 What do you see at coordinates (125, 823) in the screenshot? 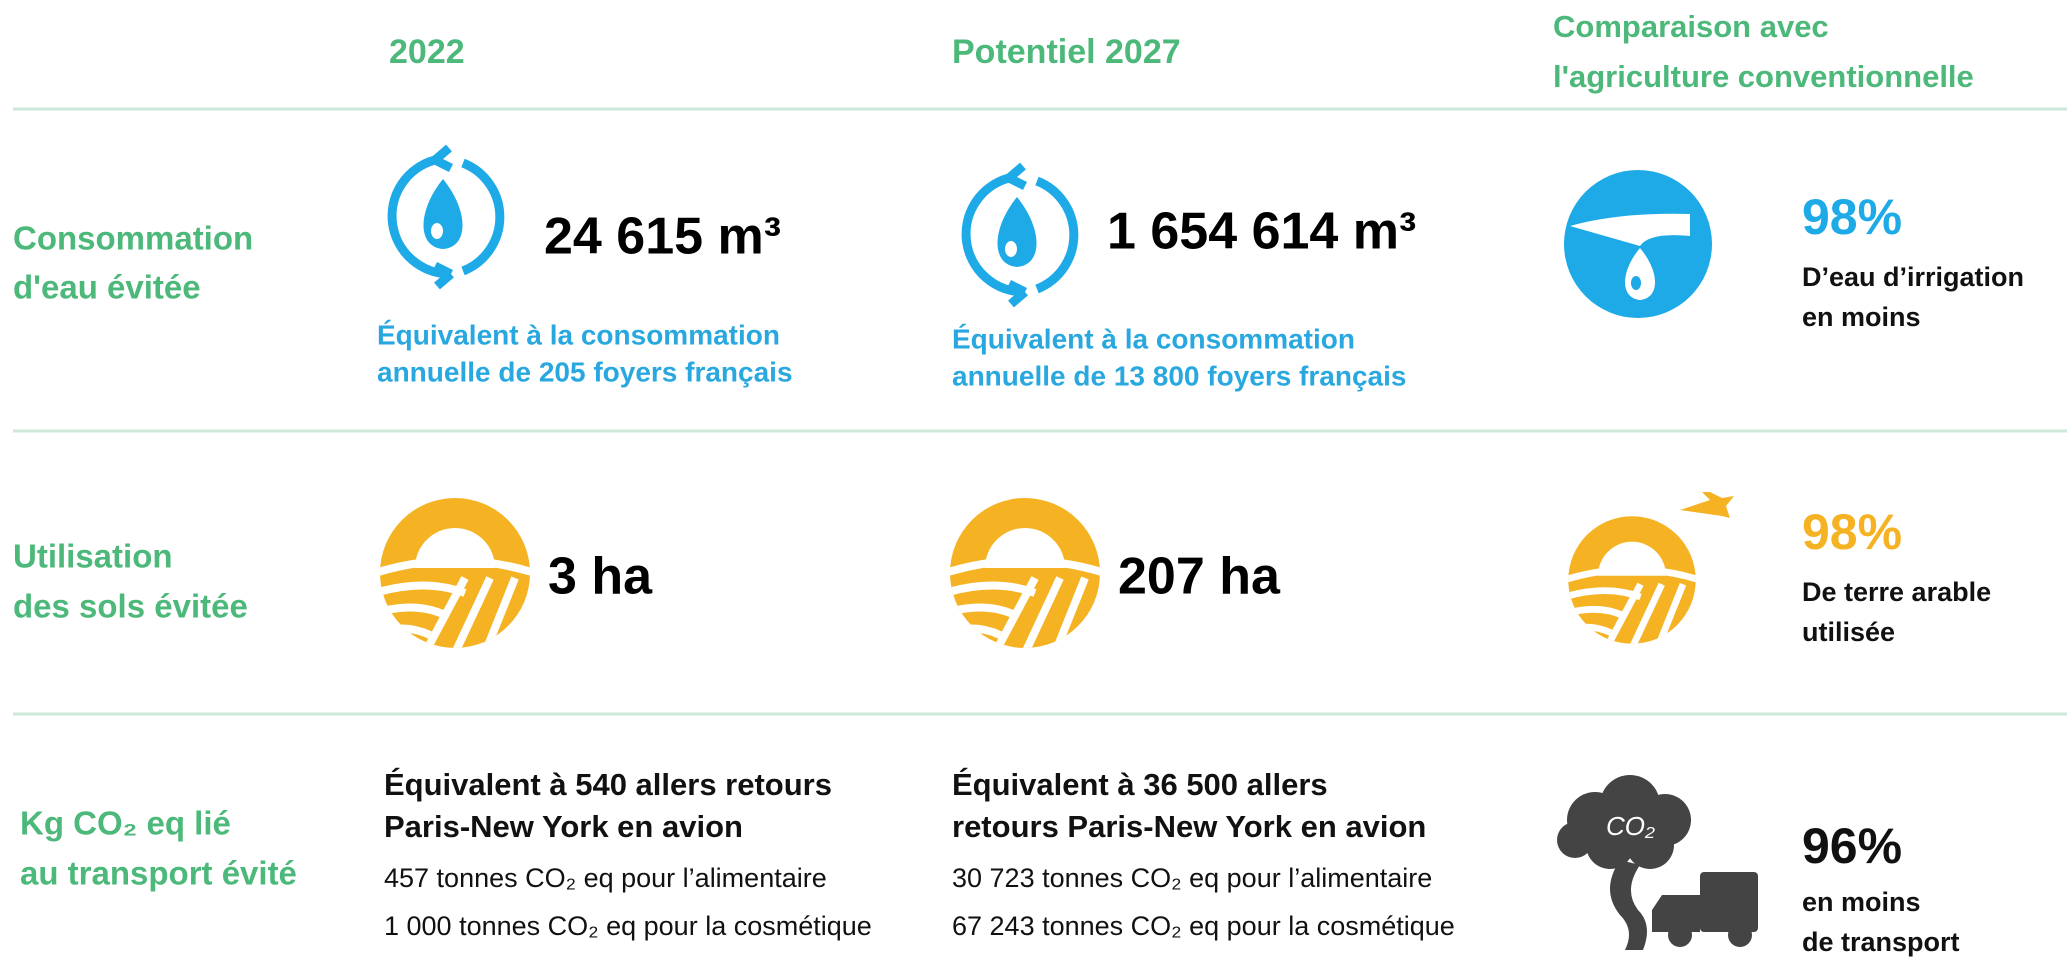
I see `row-label: Kg CO₂ eq lié` at bounding box center [125, 823].